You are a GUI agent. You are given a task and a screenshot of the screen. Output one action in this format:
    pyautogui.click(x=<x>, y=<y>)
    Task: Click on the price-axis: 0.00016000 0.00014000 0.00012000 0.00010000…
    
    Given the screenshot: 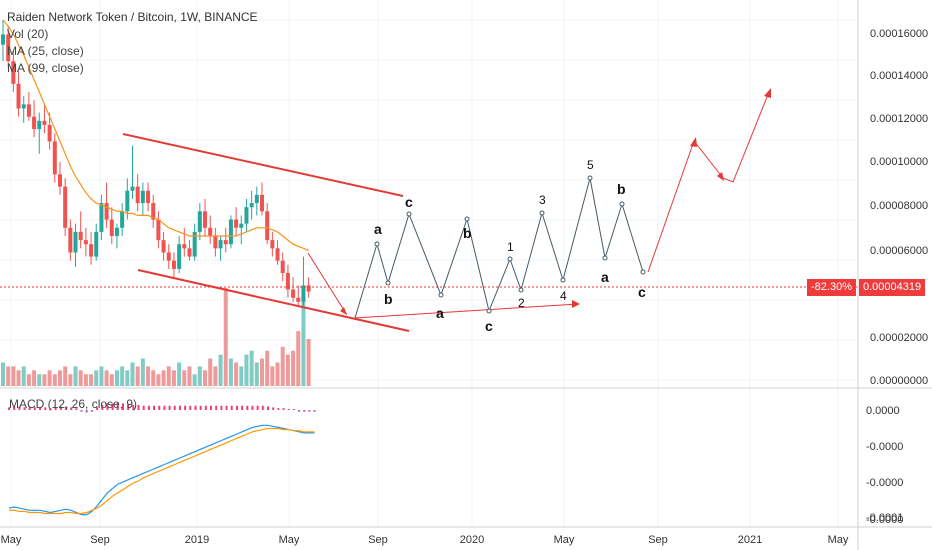 What is the action you would take?
    pyautogui.click(x=899, y=207)
    